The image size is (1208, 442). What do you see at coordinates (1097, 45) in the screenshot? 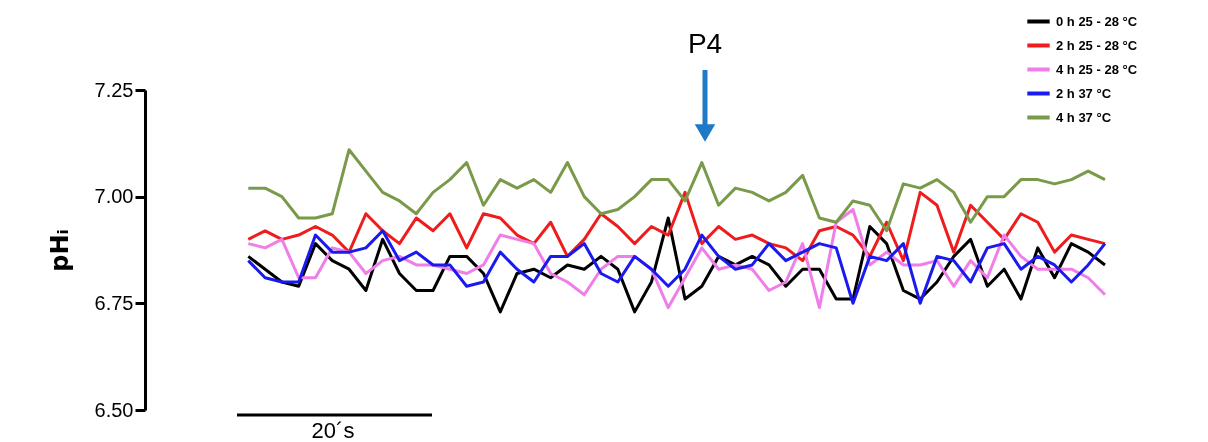
I see `legend-label: 2 h 25 - 28 °C` at bounding box center [1097, 45].